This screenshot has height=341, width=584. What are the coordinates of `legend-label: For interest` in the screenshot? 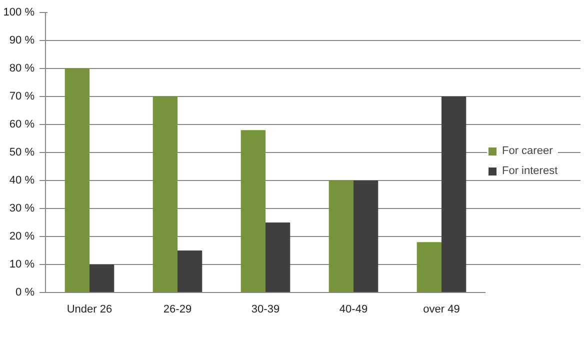 It's located at (530, 171).